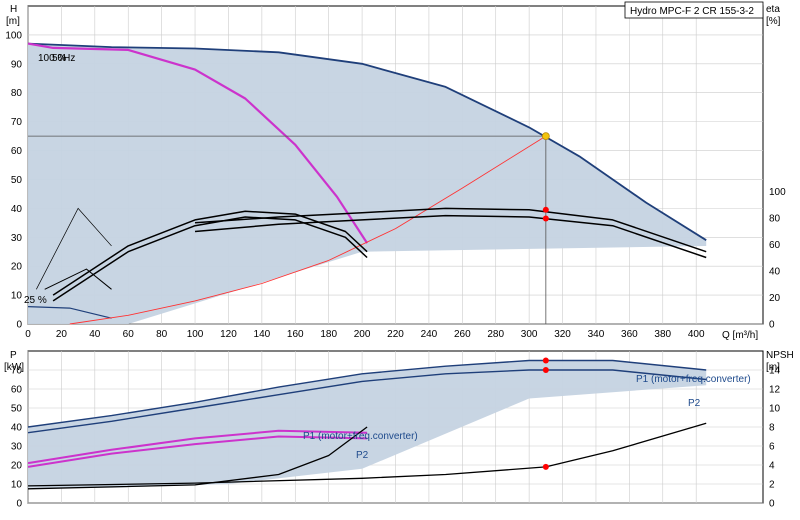 This screenshot has height=520, width=800. Describe the element at coordinates (545, 466) in the screenshot. I see `npsh-marker` at that location.